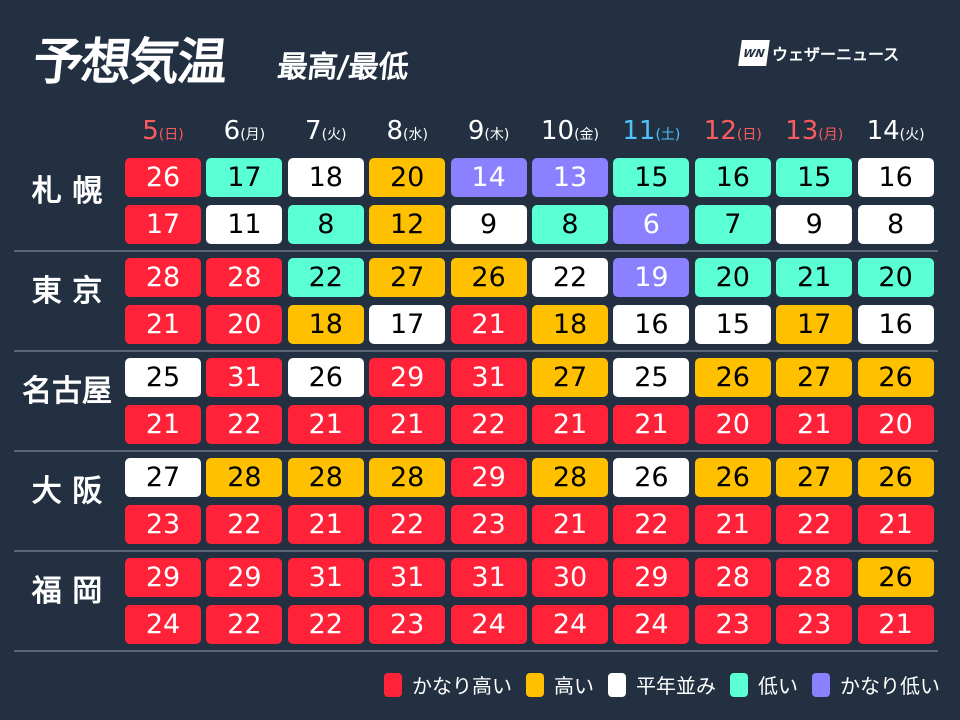 This screenshot has width=960, height=720. Describe the element at coordinates (407, 177) in the screenshot. I see `high-temp-cell: 20` at that location.